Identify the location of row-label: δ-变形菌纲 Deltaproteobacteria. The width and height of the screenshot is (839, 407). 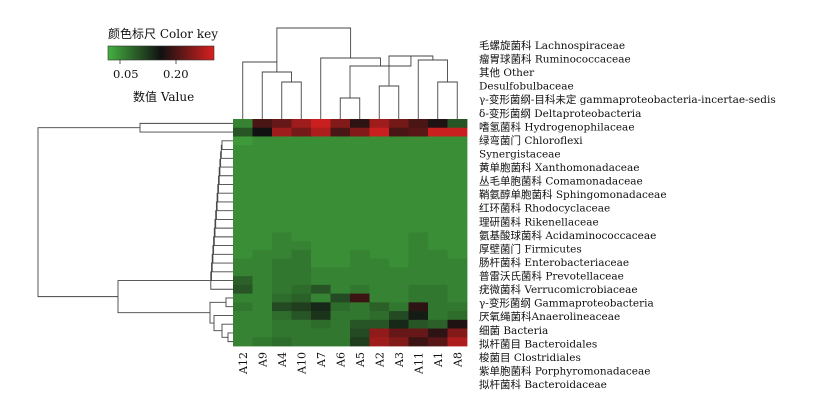
(560, 113).